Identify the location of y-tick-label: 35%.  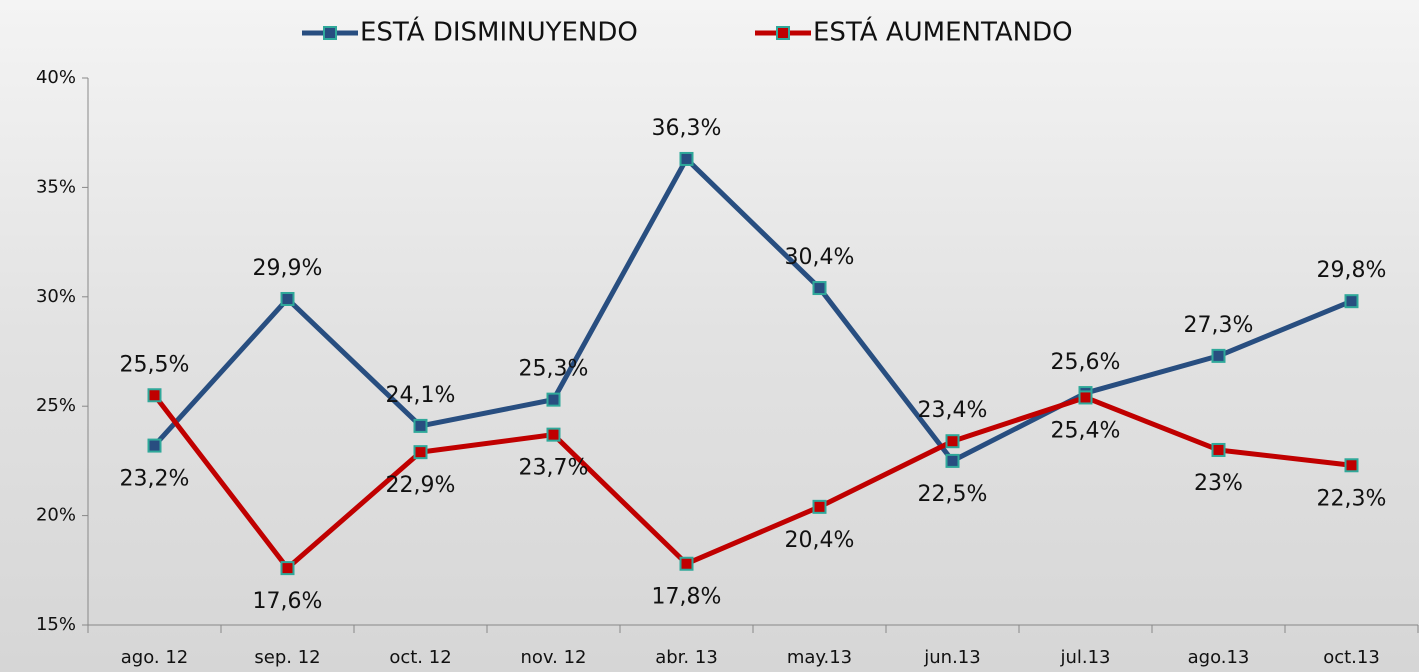
(56, 186).